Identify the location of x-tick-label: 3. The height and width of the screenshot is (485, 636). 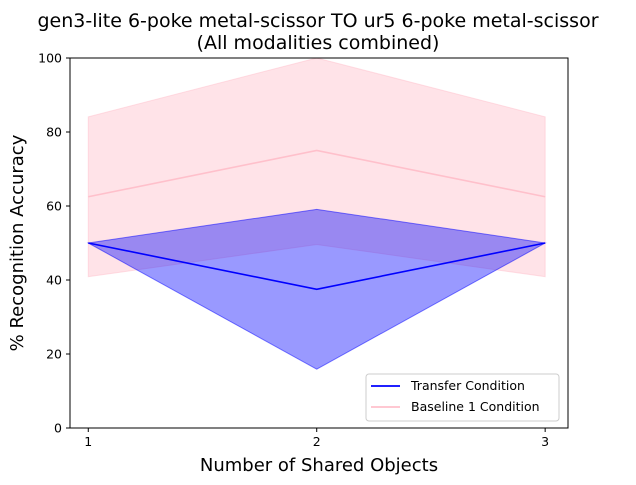
(545, 441).